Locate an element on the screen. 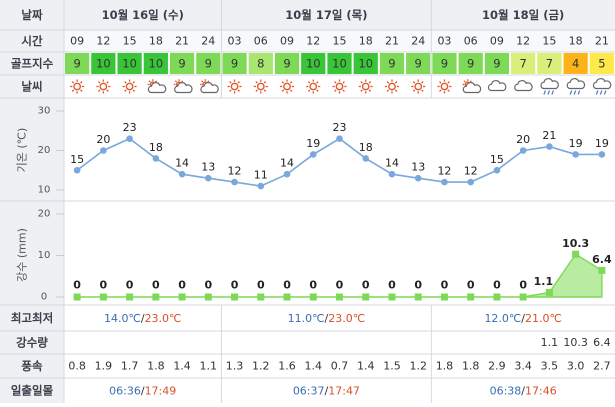 The width and height of the screenshot is (615, 407). wind-cell: 1.2 is located at coordinates (418, 366).